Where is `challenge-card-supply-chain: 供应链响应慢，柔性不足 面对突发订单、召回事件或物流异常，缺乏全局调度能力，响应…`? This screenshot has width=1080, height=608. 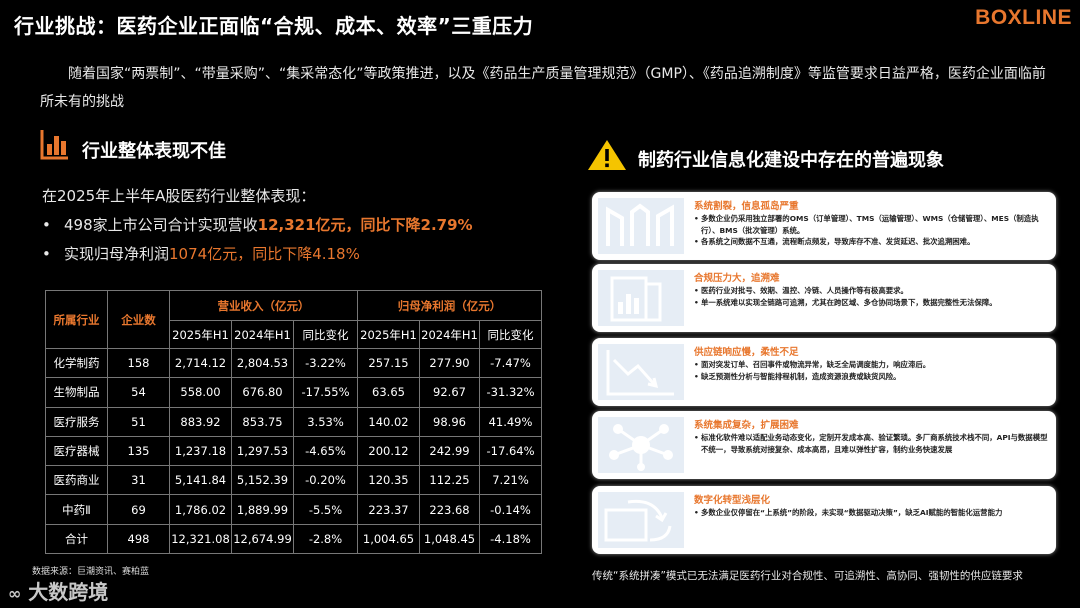 challenge-card-supply-chain: 供应链响应慢，柔性不足 面对突发订单、召回事件或物流异常，缺乏全局调度能力，响应… is located at coordinates (824, 372).